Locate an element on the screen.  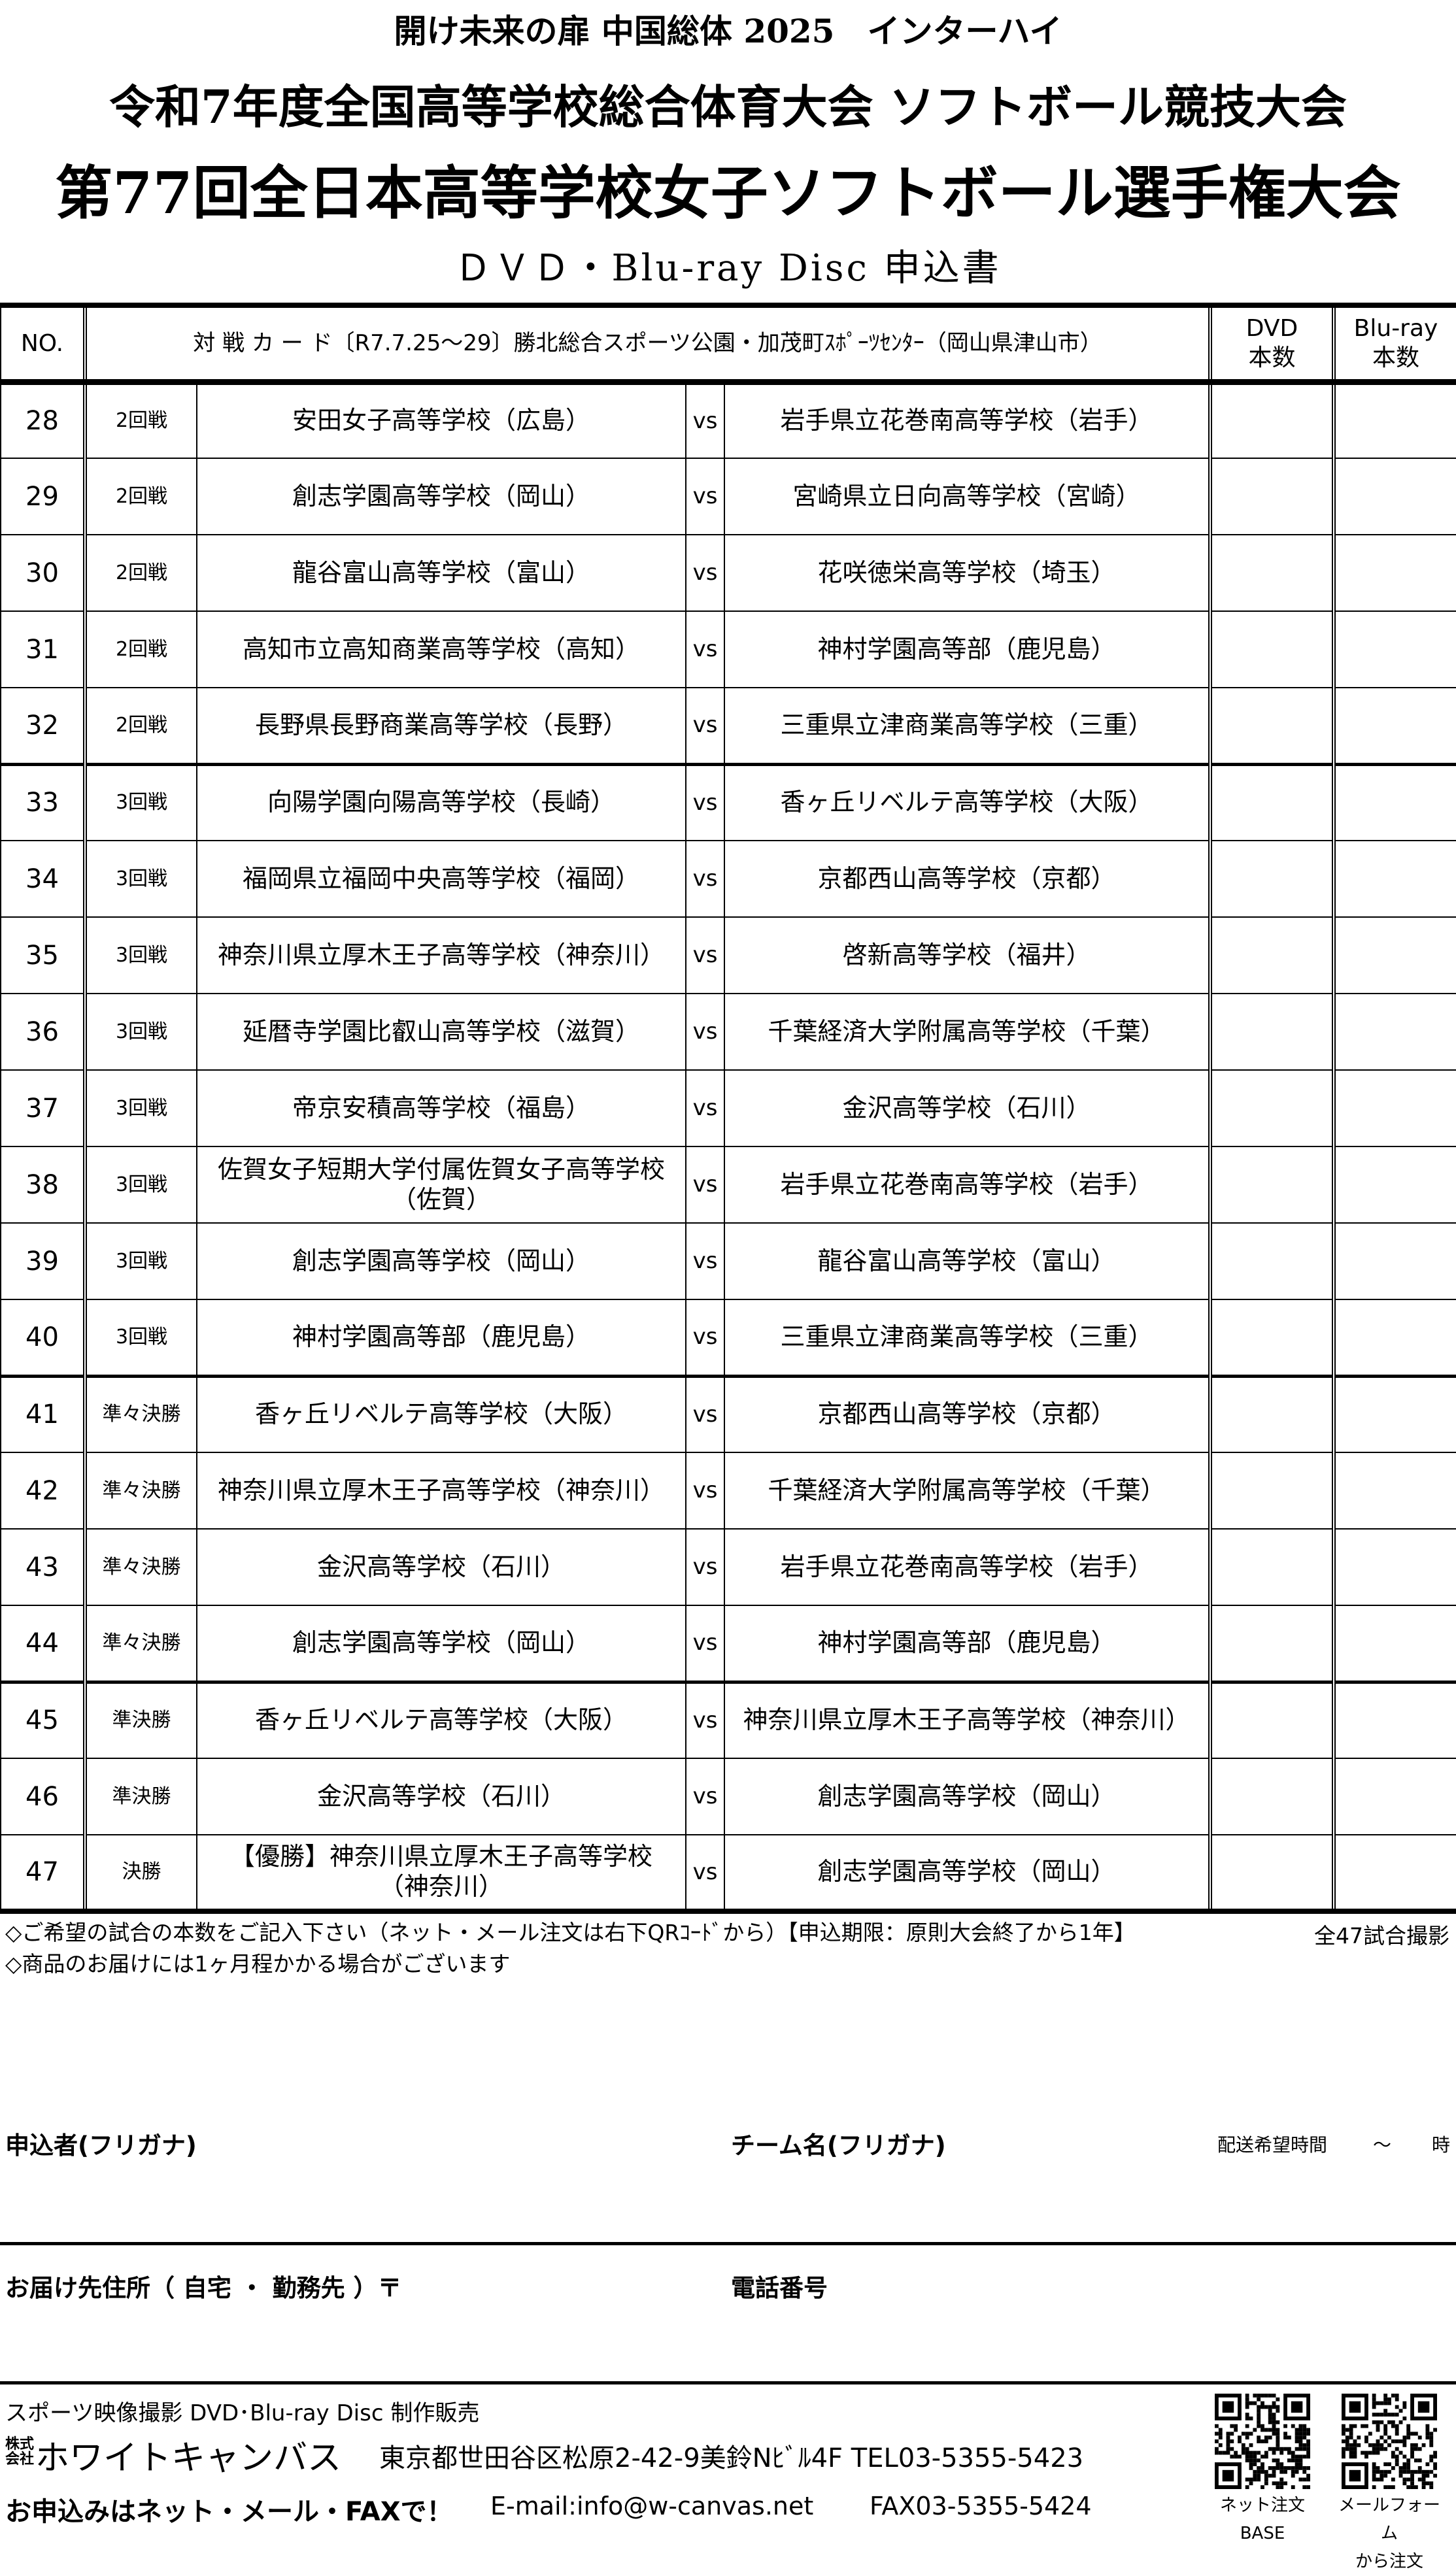
team-2: 千葉経済大学附属高等学校（千葉） is located at coordinates (967, 1491).